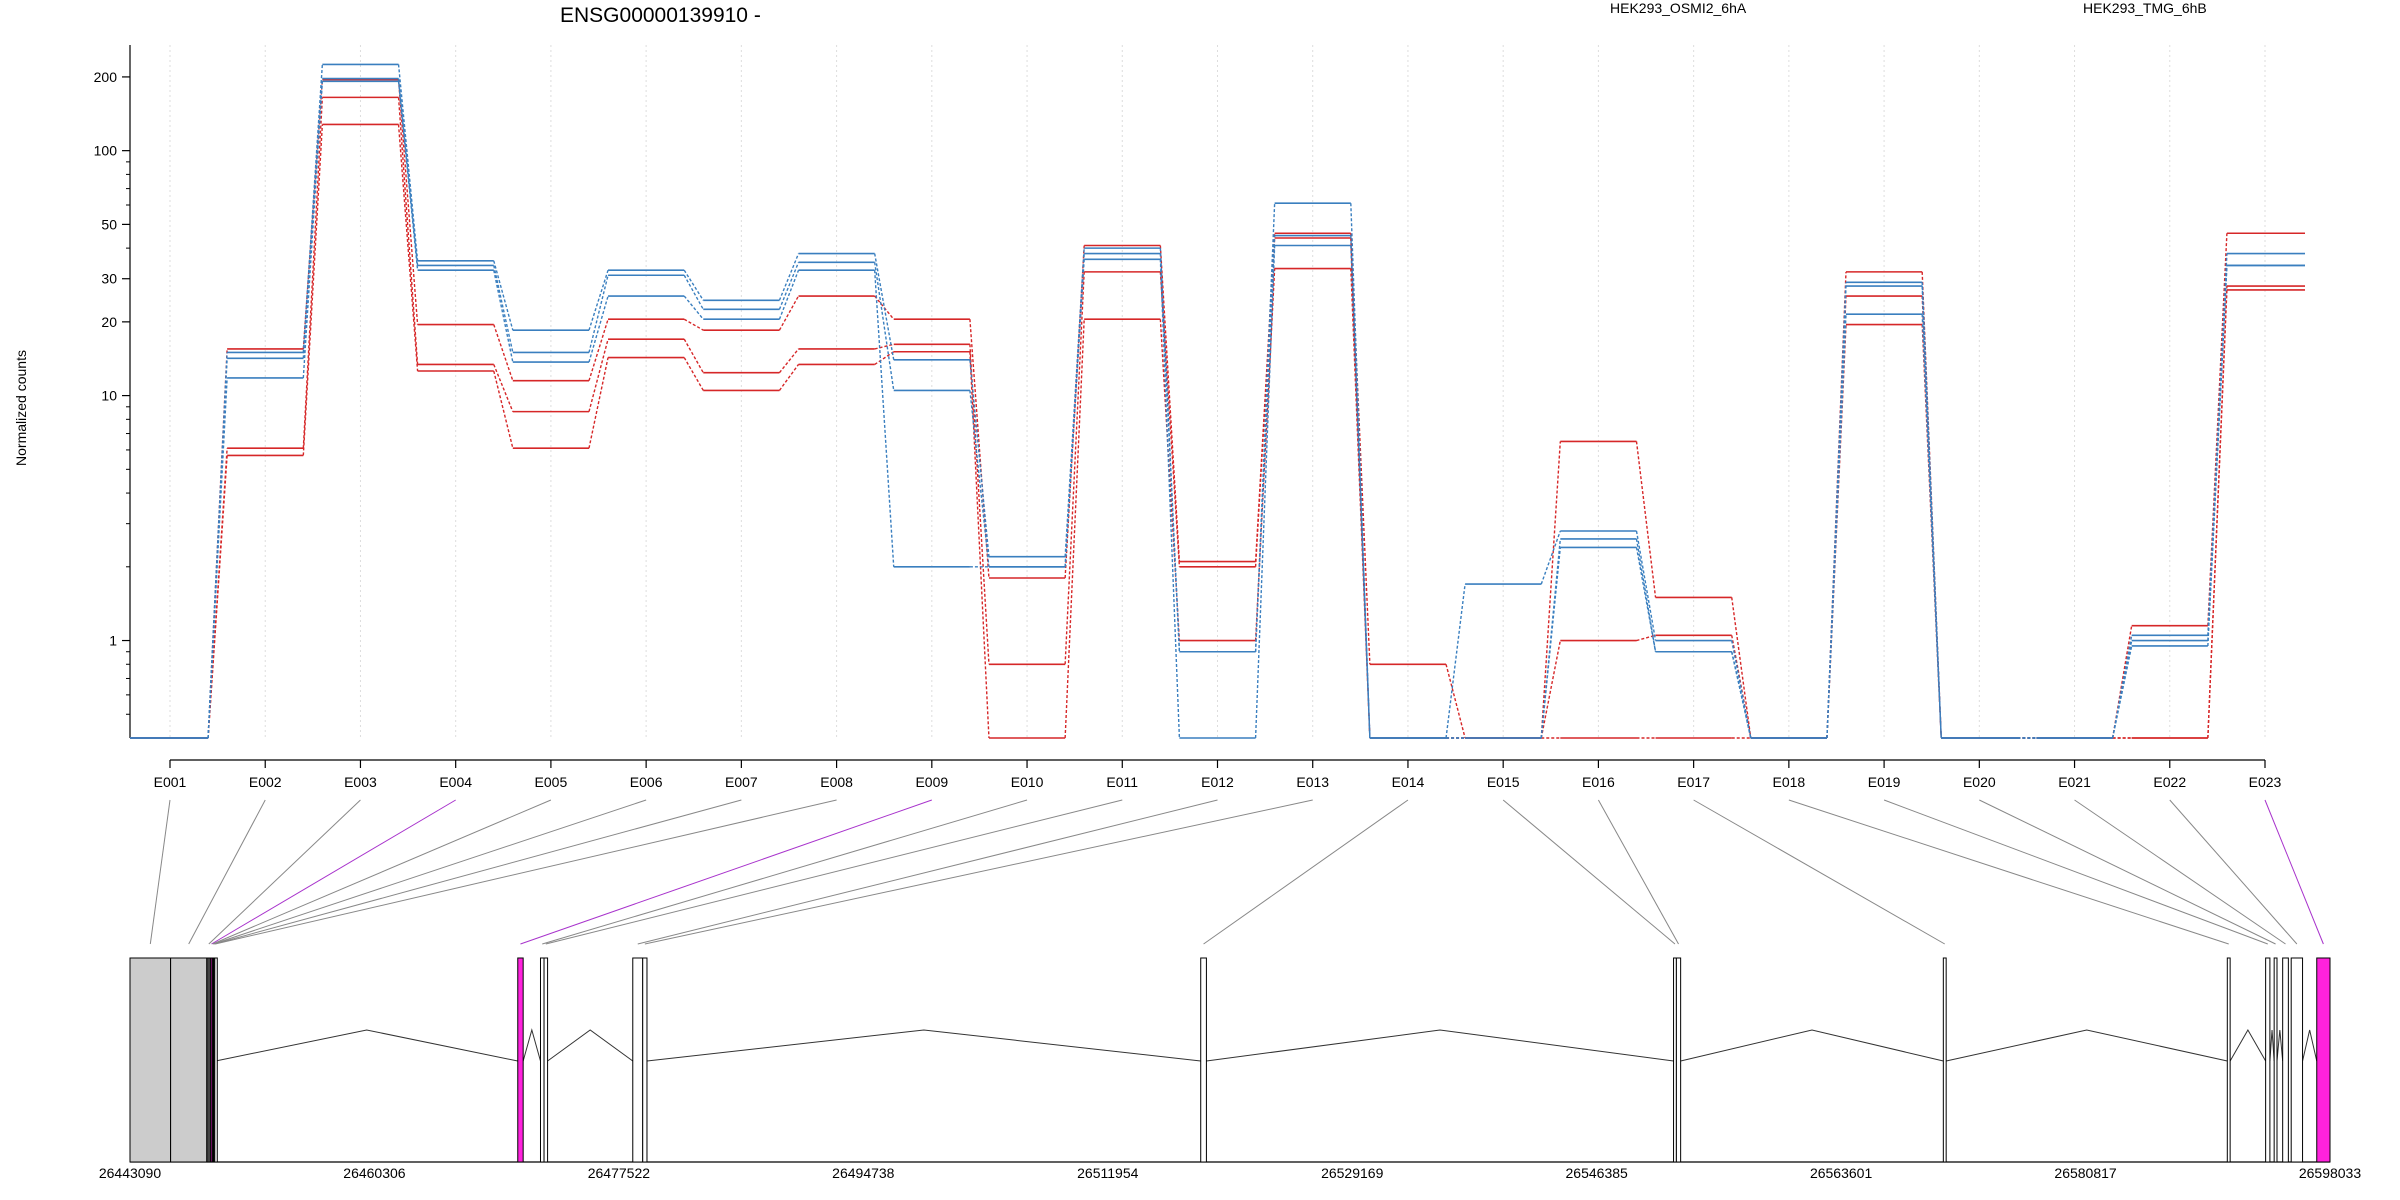 The image size is (2400, 1200). I want to click on genomic-coordinate-label: 26529169, so click(1352, 1173).